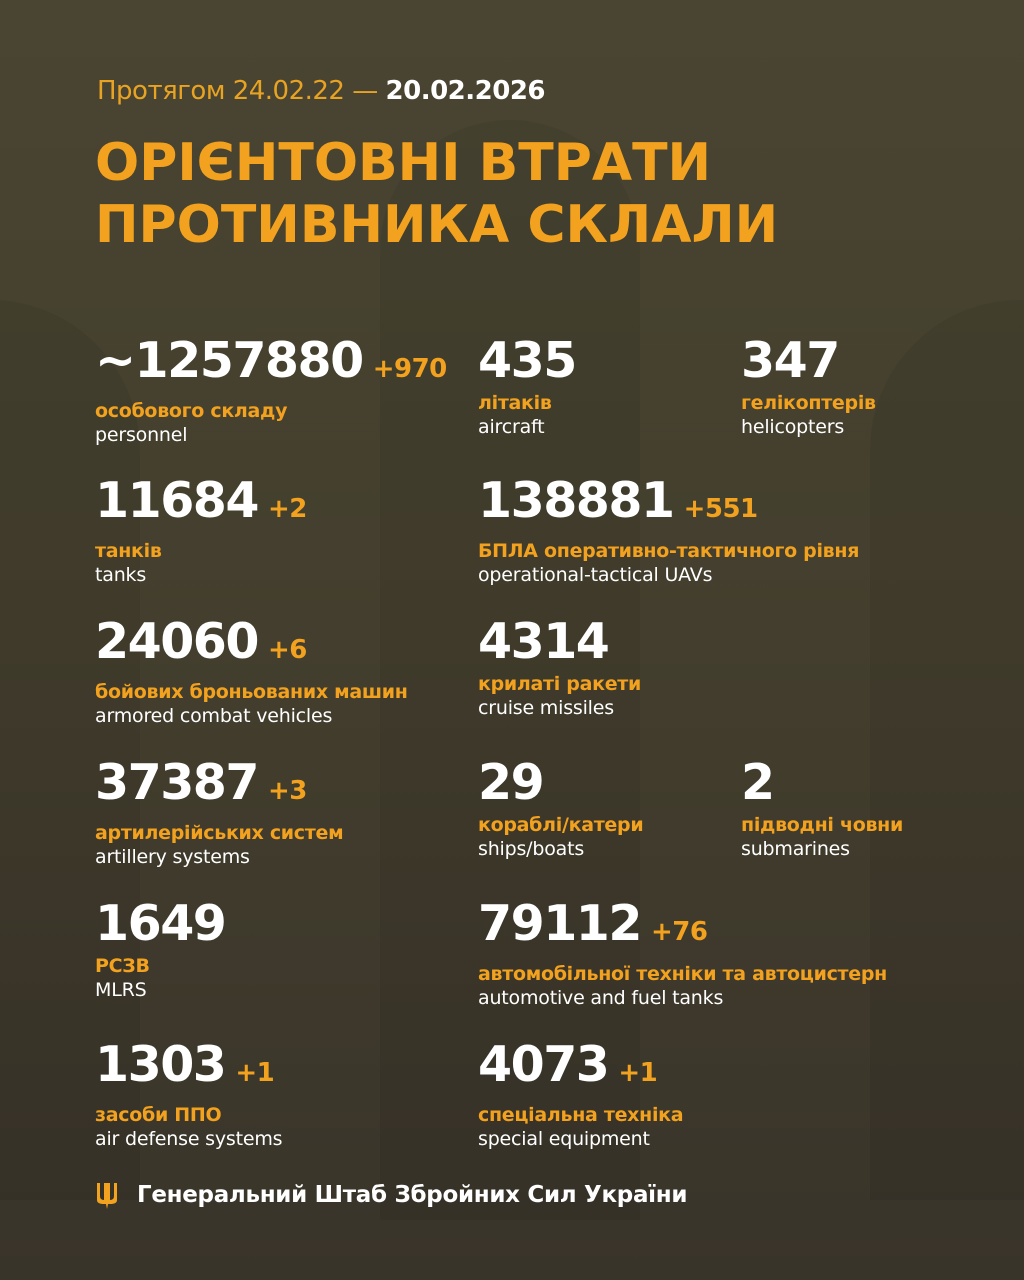 The image size is (1024, 1280). I want to click on stat-label-en: tanks, so click(121, 575).